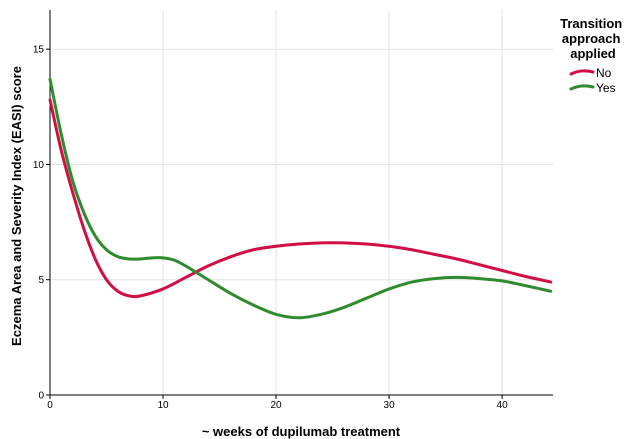  I want to click on y-tick-label: 0, so click(41, 396).